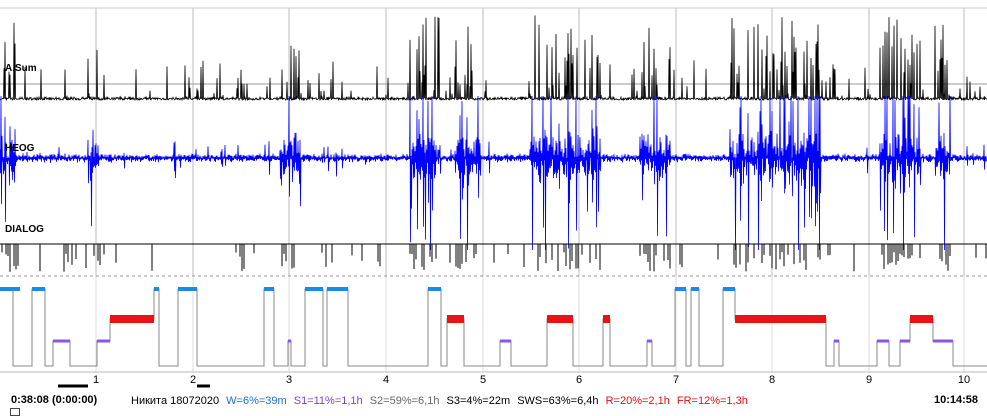  Describe the element at coordinates (289, 380) in the screenshot. I see `time-tick-3: 3` at that location.